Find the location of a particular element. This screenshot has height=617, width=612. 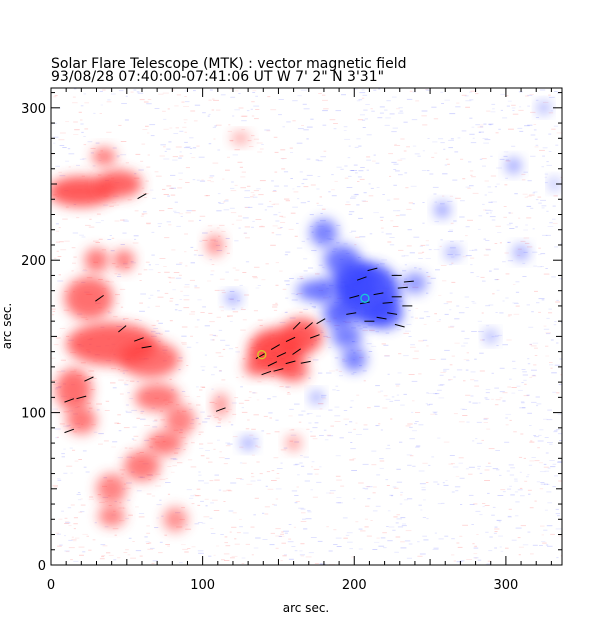

field-vector is located at coordinates (81, 397).